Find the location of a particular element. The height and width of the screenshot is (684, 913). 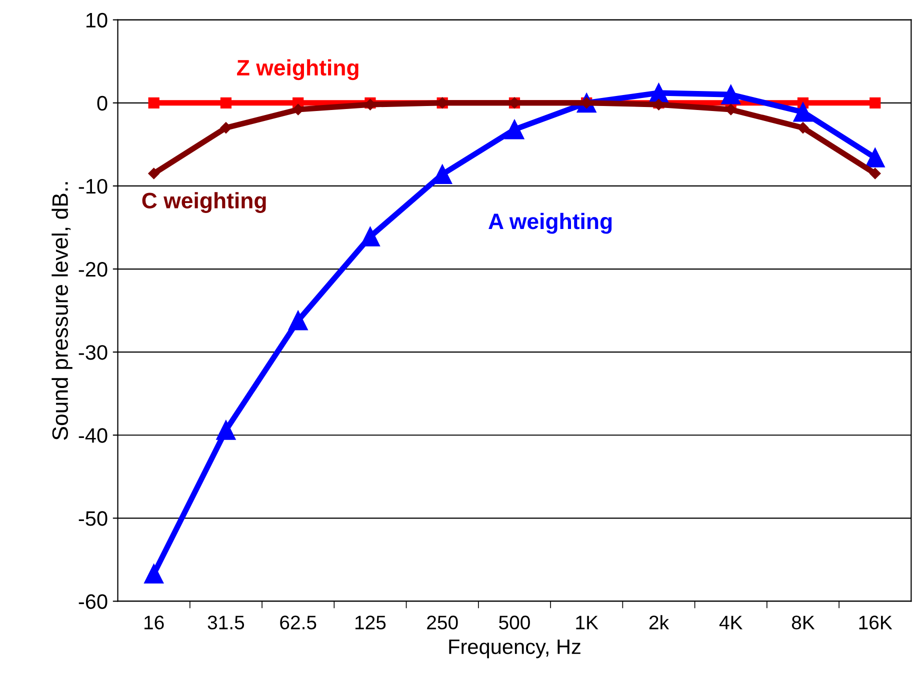

y-tick-label: -40 is located at coordinates (93, 435).